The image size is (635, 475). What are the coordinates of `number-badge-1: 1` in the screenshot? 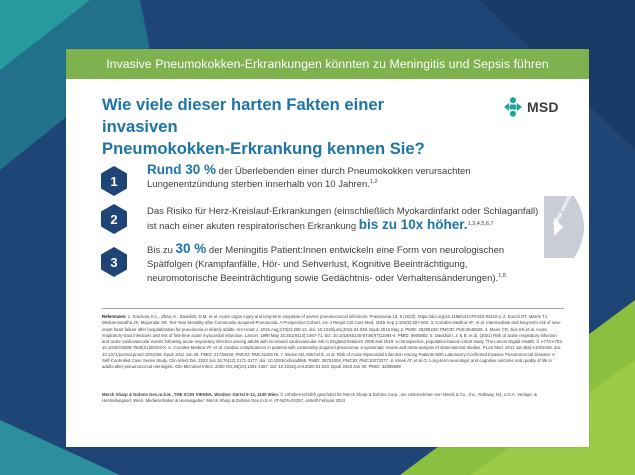 It's located at (114, 181).